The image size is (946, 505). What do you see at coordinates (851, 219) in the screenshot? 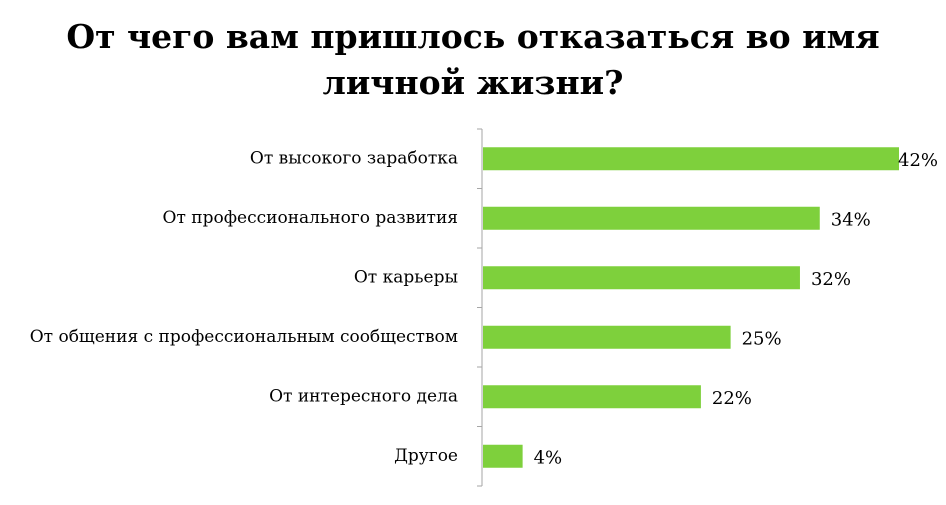
I see `data-label: 34%` at bounding box center [851, 219].